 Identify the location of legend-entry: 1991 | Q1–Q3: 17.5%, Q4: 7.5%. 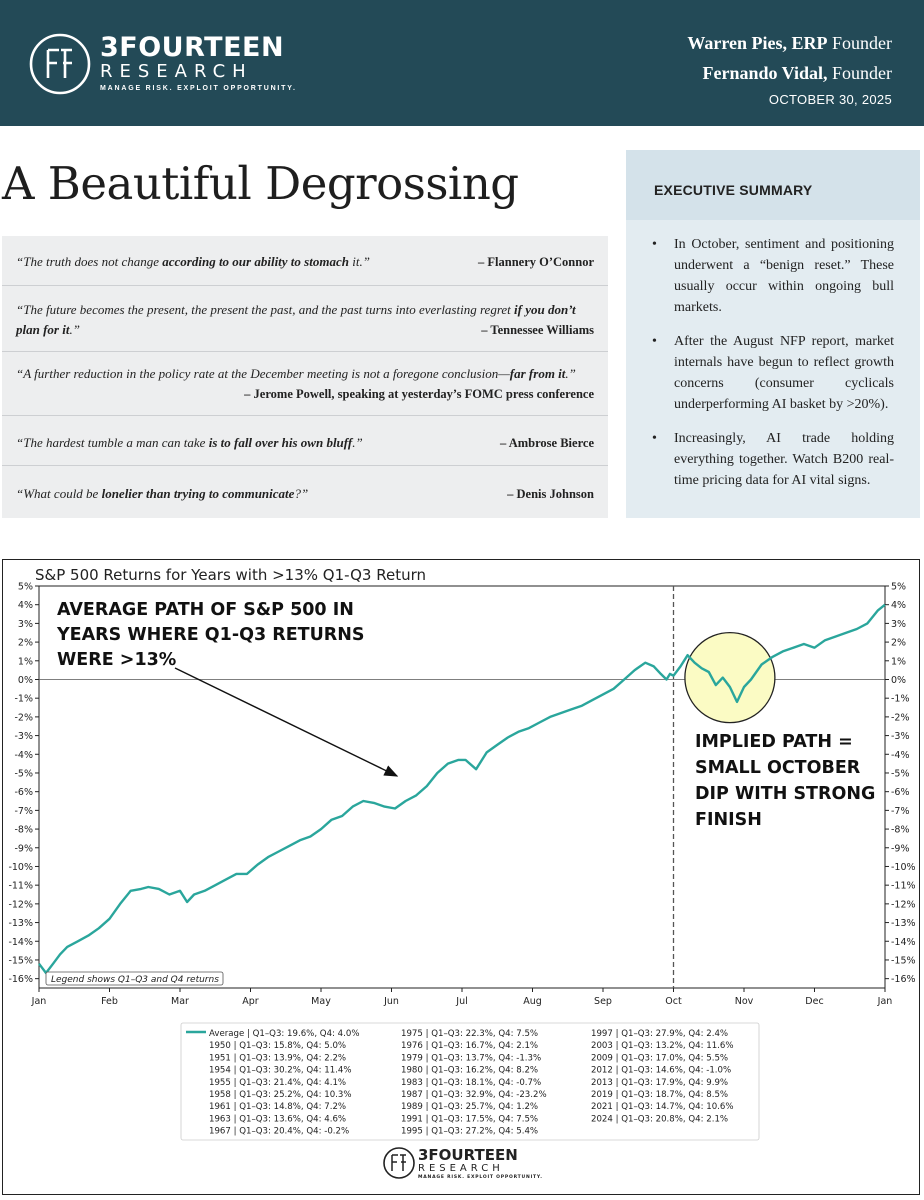
(469, 1119).